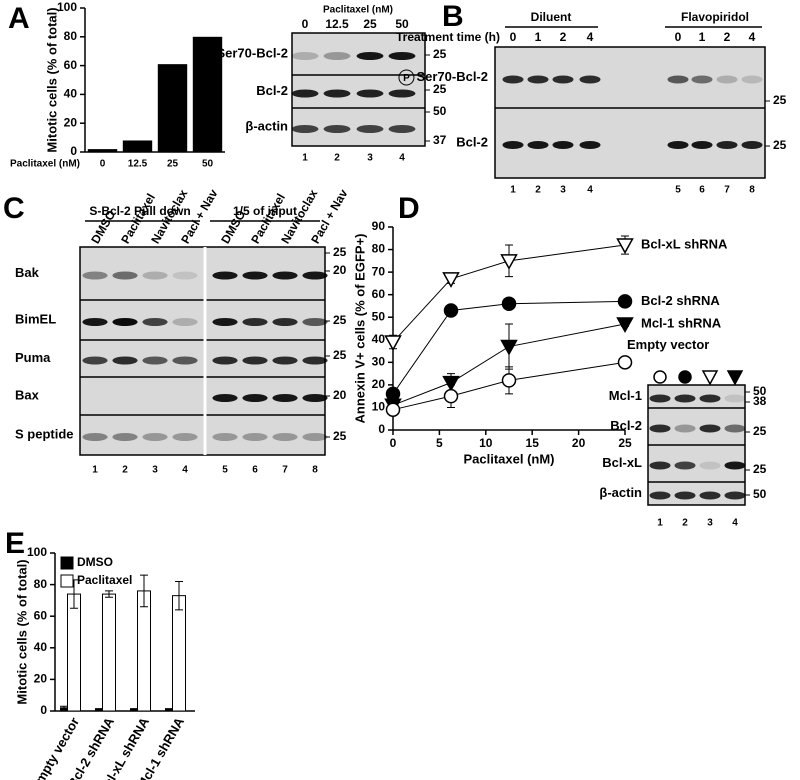  I want to click on y-tick-label: 90, so click(379, 226).